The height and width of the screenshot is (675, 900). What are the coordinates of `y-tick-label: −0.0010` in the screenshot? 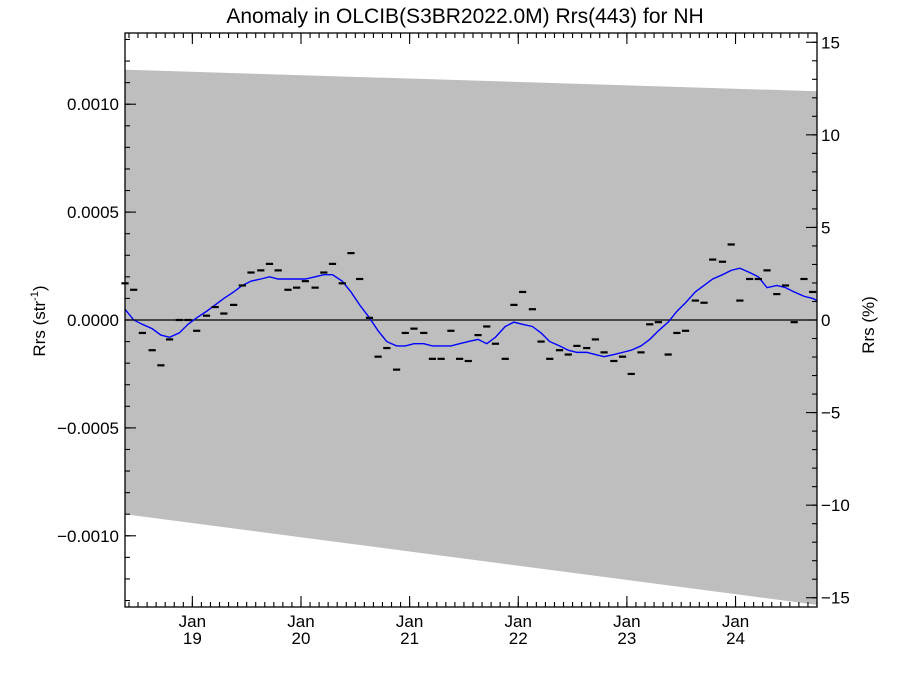 It's located at (88, 536).